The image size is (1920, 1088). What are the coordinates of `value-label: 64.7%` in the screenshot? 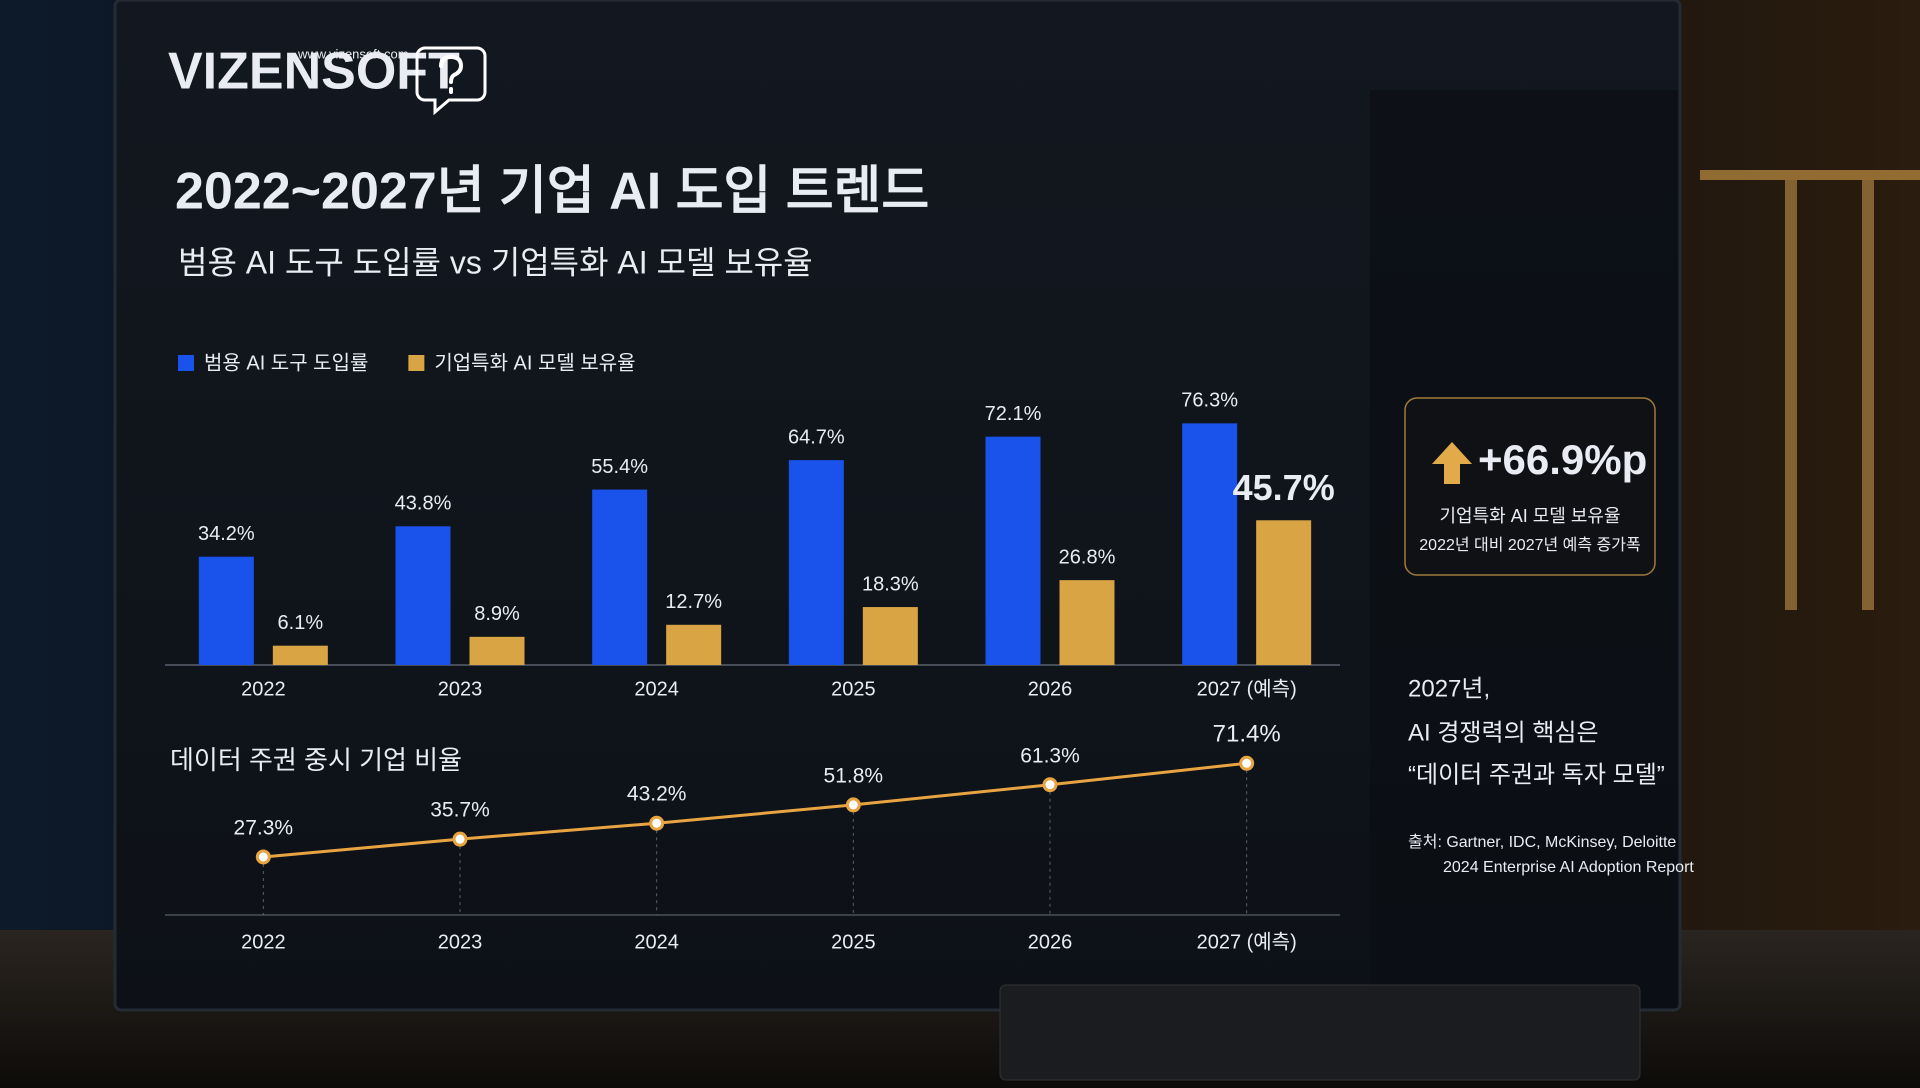 It's located at (816, 437).